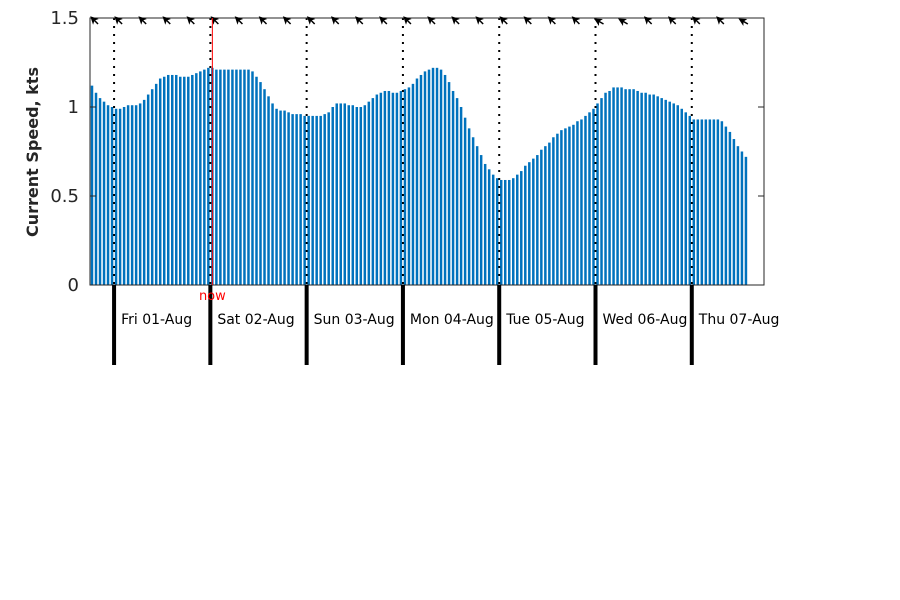  What do you see at coordinates (255, 320) in the screenshot?
I see `day-label: Sat 02-Aug` at bounding box center [255, 320].